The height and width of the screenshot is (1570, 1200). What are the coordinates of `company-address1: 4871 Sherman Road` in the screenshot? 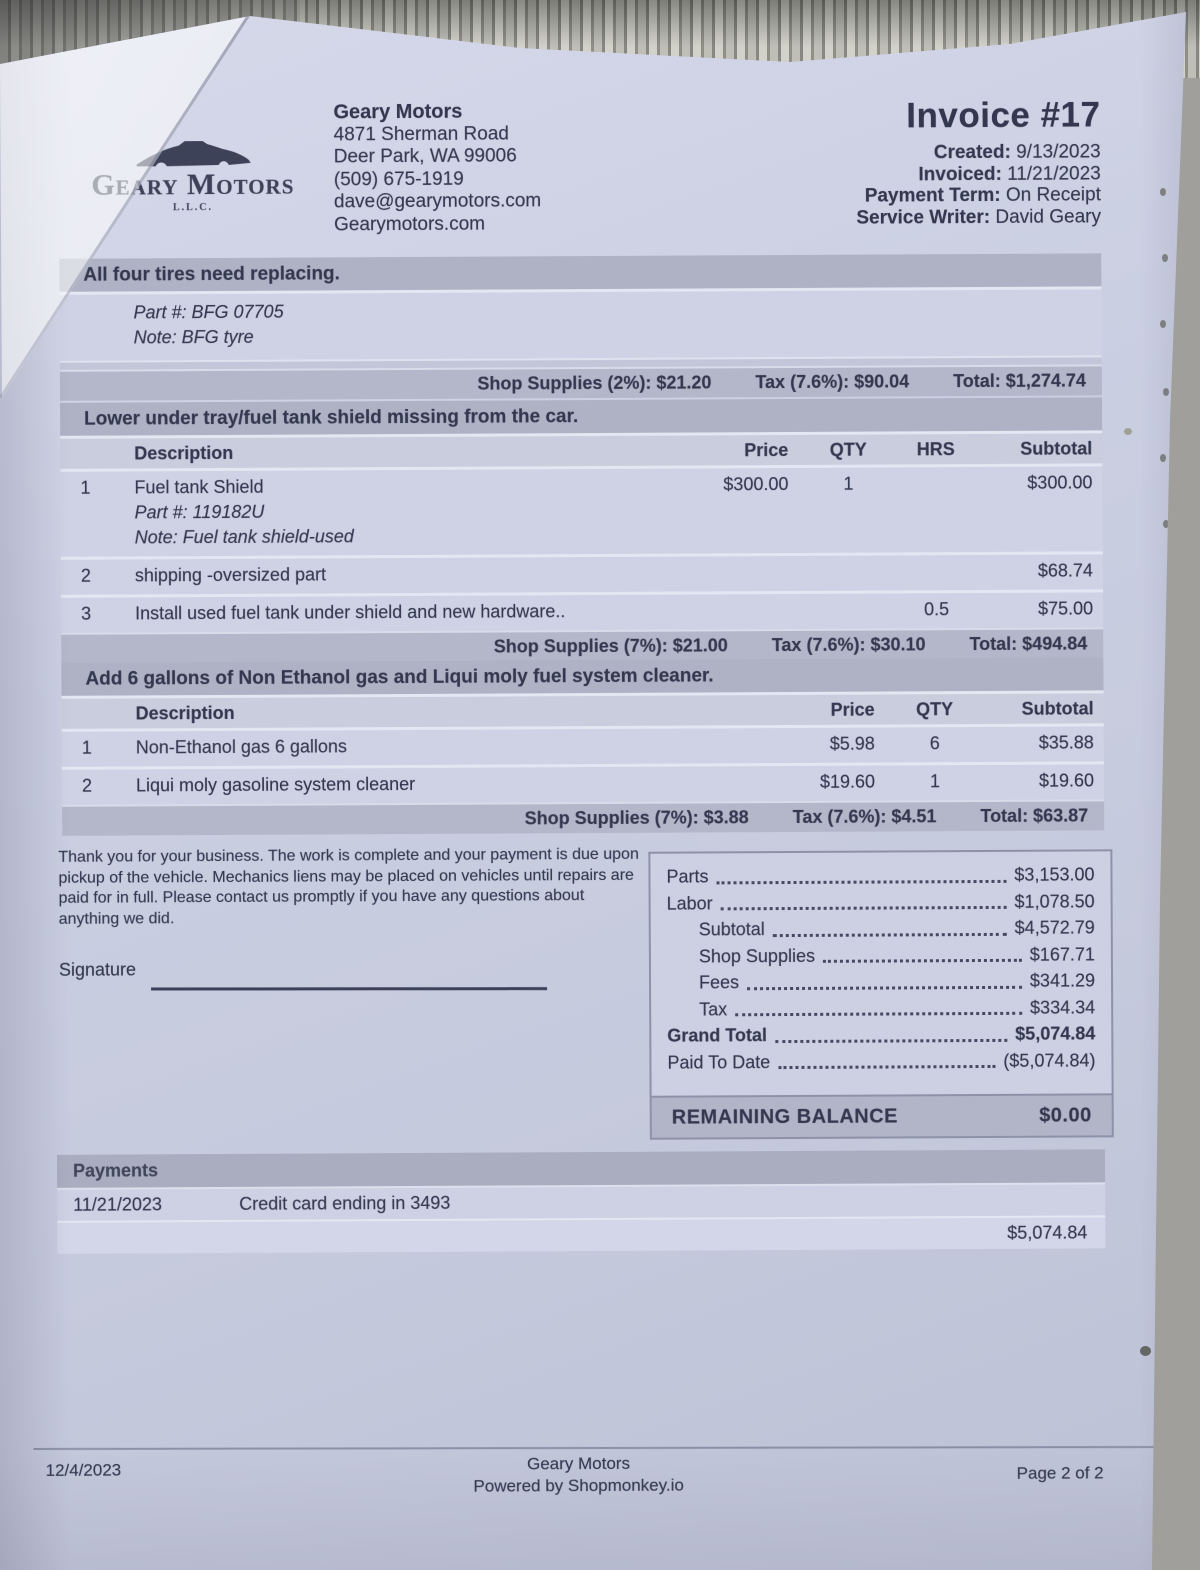 It's located at (421, 133).